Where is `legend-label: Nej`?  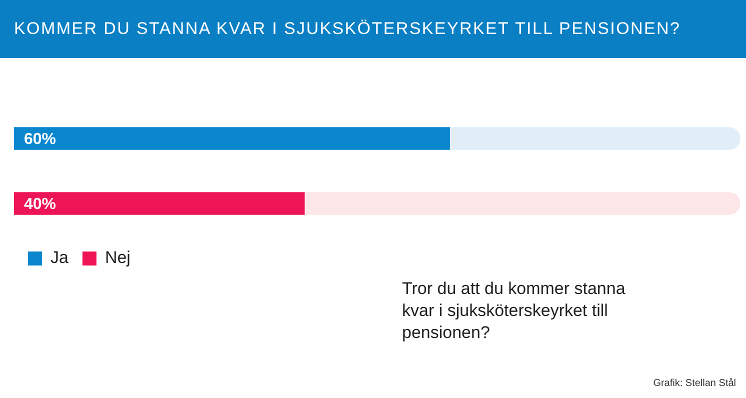
legend-label: Nej is located at coordinates (117, 258).